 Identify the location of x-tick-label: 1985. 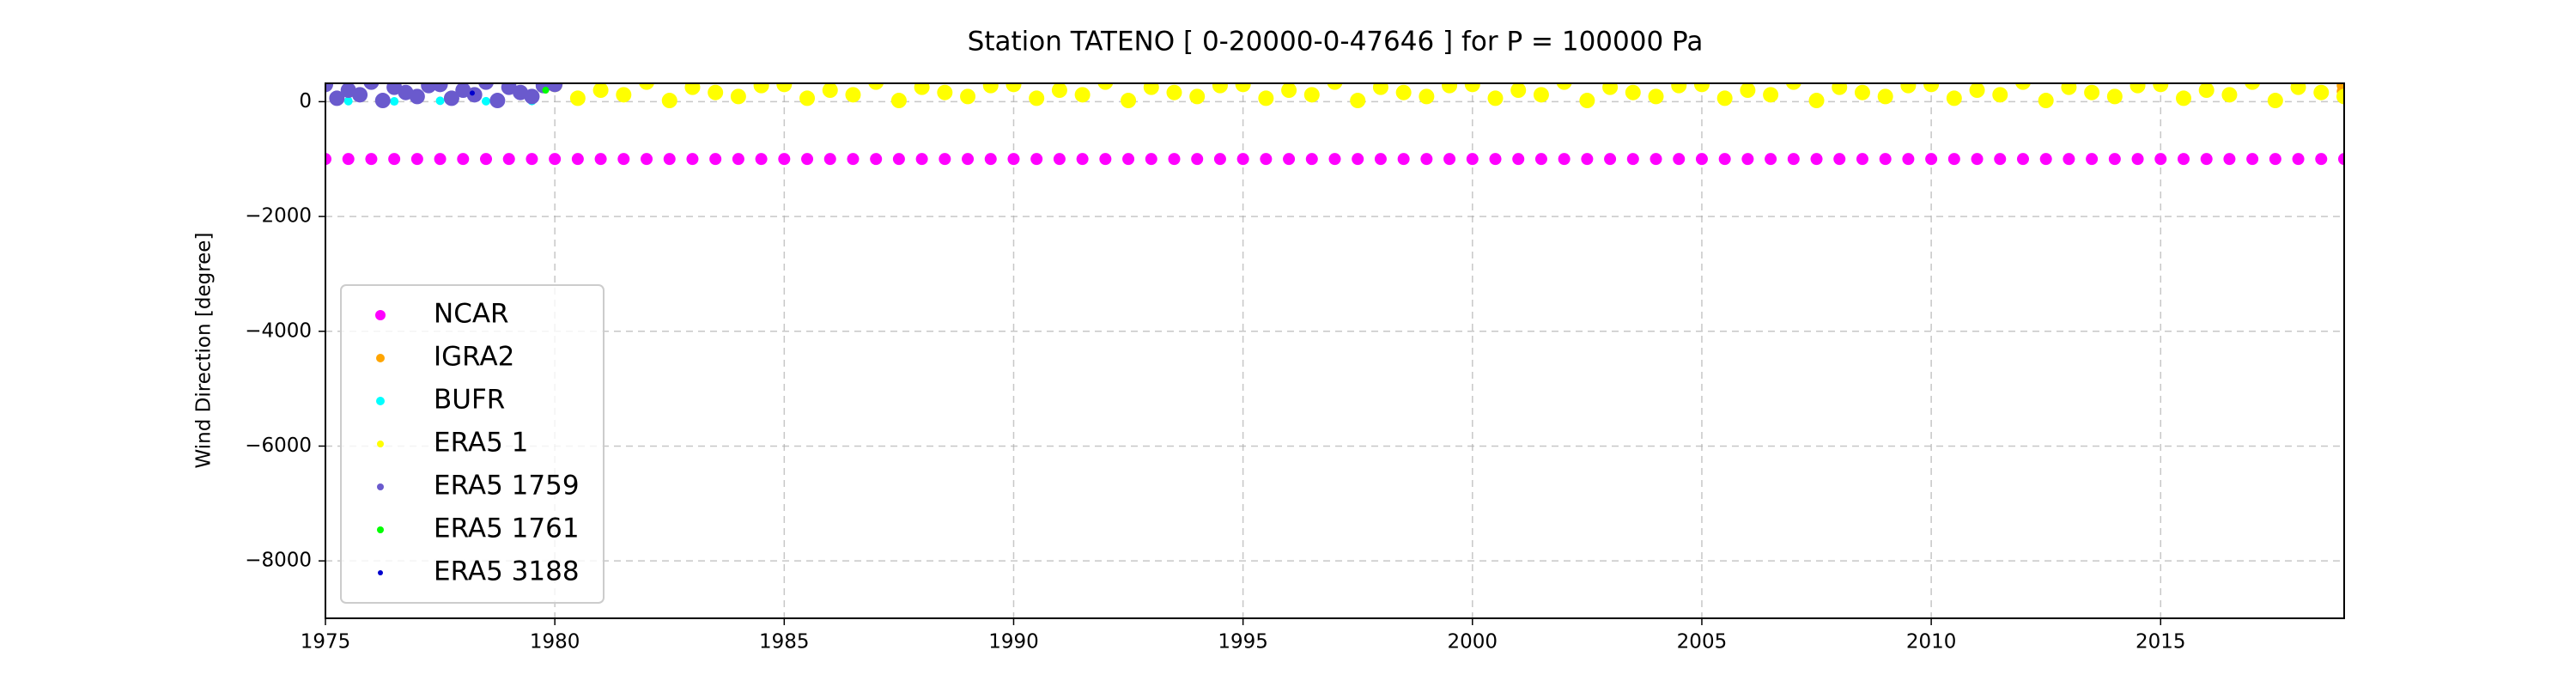
(784, 642).